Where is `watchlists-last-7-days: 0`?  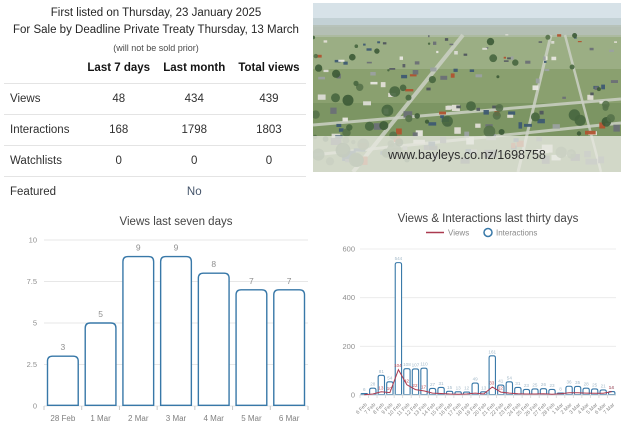 watchlists-last-7-days: 0 is located at coordinates (118, 161).